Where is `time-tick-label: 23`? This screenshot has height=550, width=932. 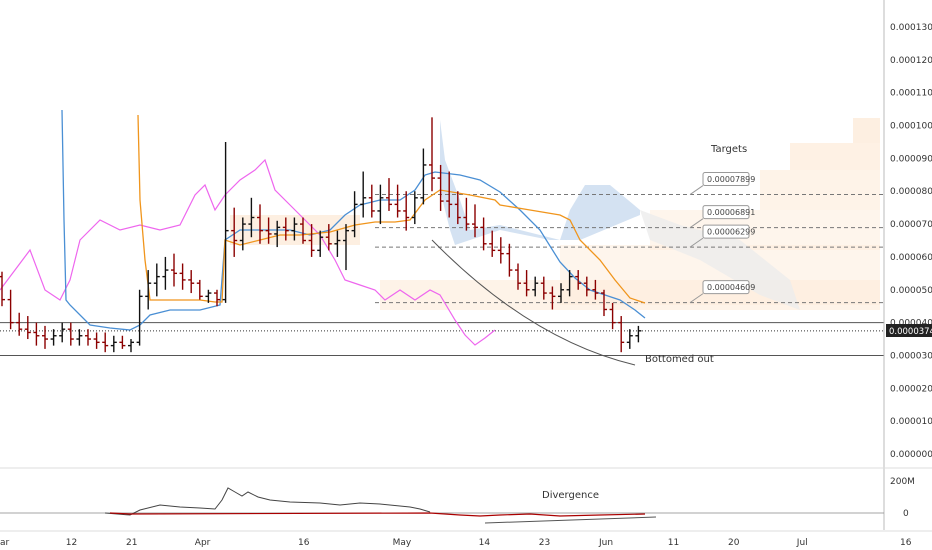
time-tick-label: 23 is located at coordinates (544, 543).